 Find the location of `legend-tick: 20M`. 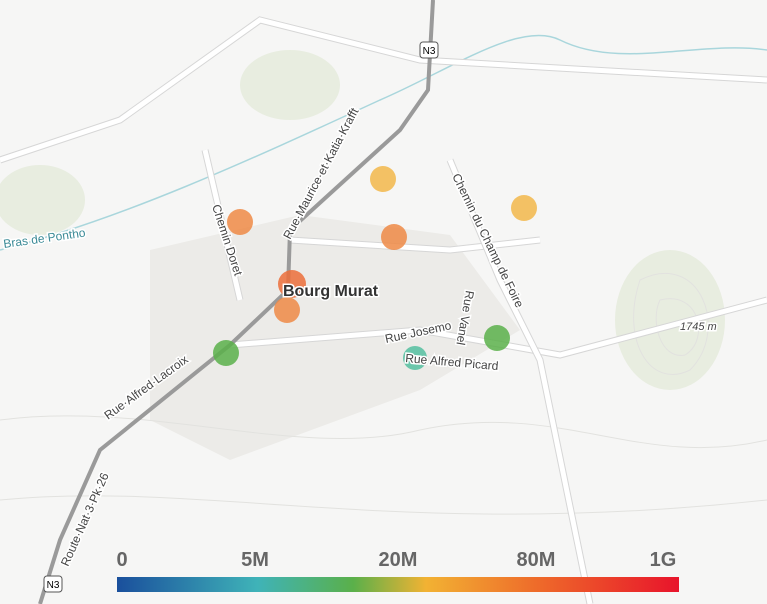

legend-tick: 20M is located at coordinates (398, 560).